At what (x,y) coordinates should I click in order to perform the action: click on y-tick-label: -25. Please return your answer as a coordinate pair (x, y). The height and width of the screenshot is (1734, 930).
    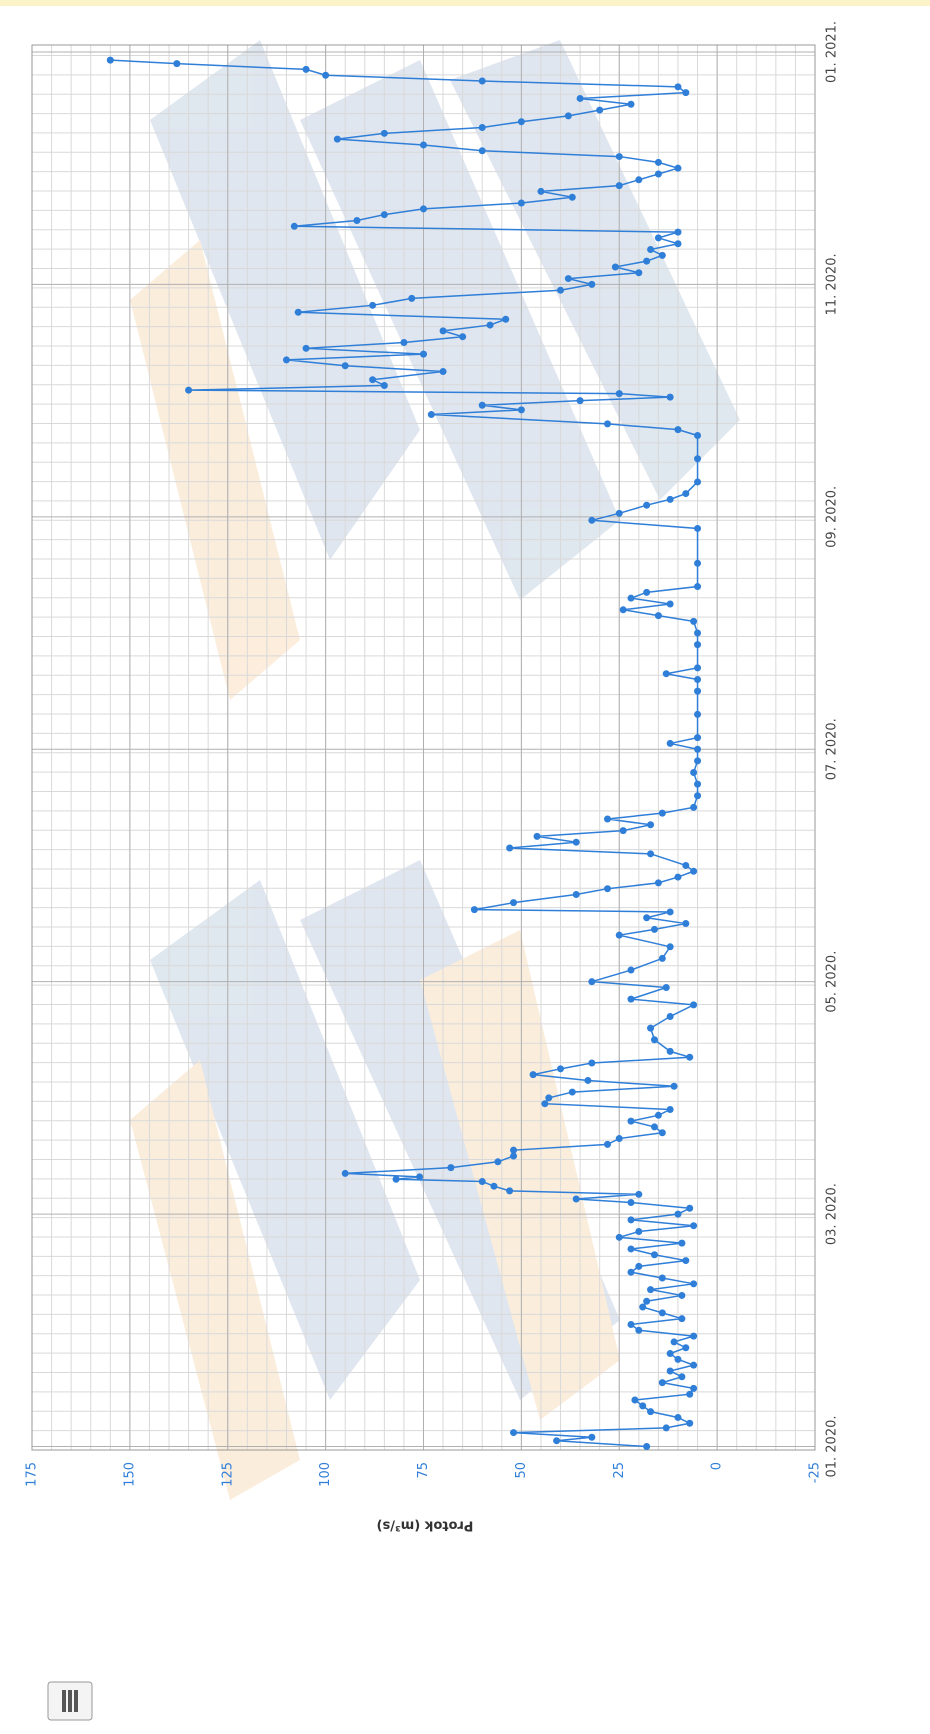
    Looking at the image, I should click on (815, 1472).